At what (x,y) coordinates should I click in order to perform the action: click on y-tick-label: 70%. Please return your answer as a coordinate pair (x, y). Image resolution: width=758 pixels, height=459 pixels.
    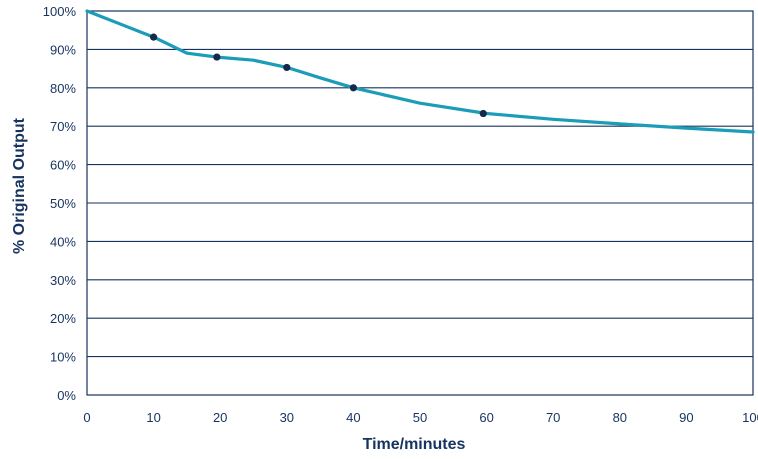
    Looking at the image, I should click on (63, 126).